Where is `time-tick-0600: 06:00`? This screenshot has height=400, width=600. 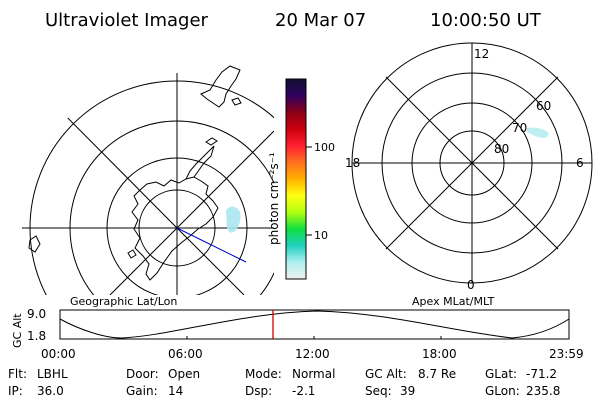
time-tick-0600: 06:00 is located at coordinates (185, 354).